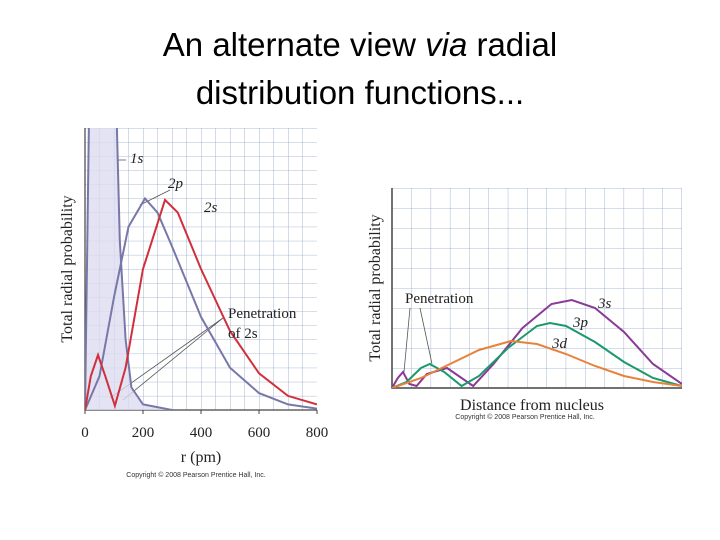 The image size is (720, 540). I want to click on grid, so click(537, 288).